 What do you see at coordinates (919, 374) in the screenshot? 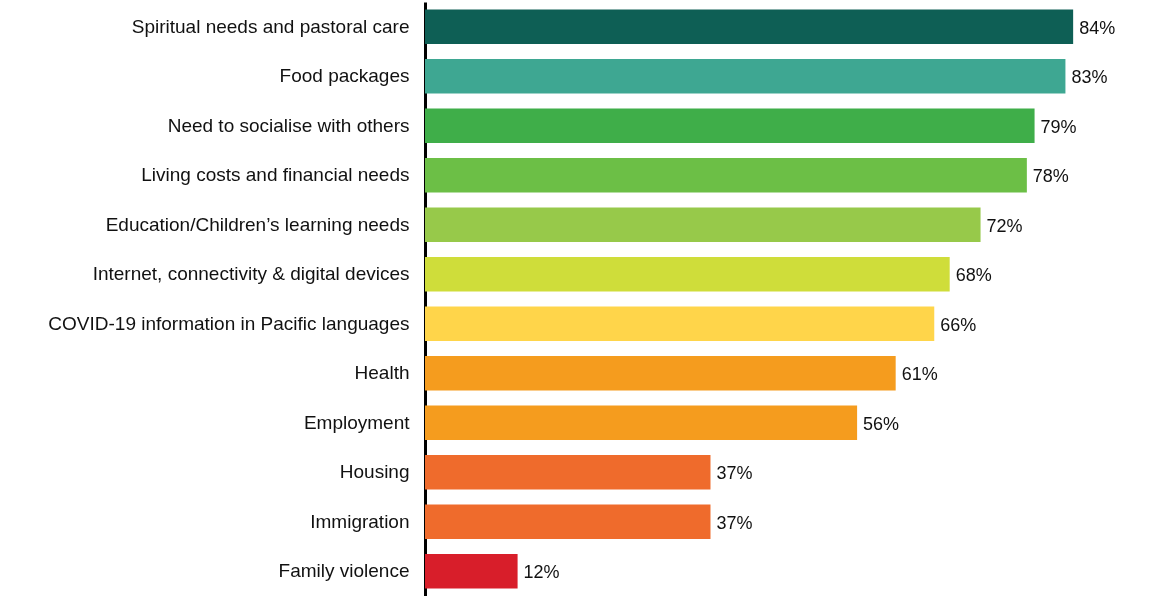
I see `data-label: 61%` at bounding box center [919, 374].